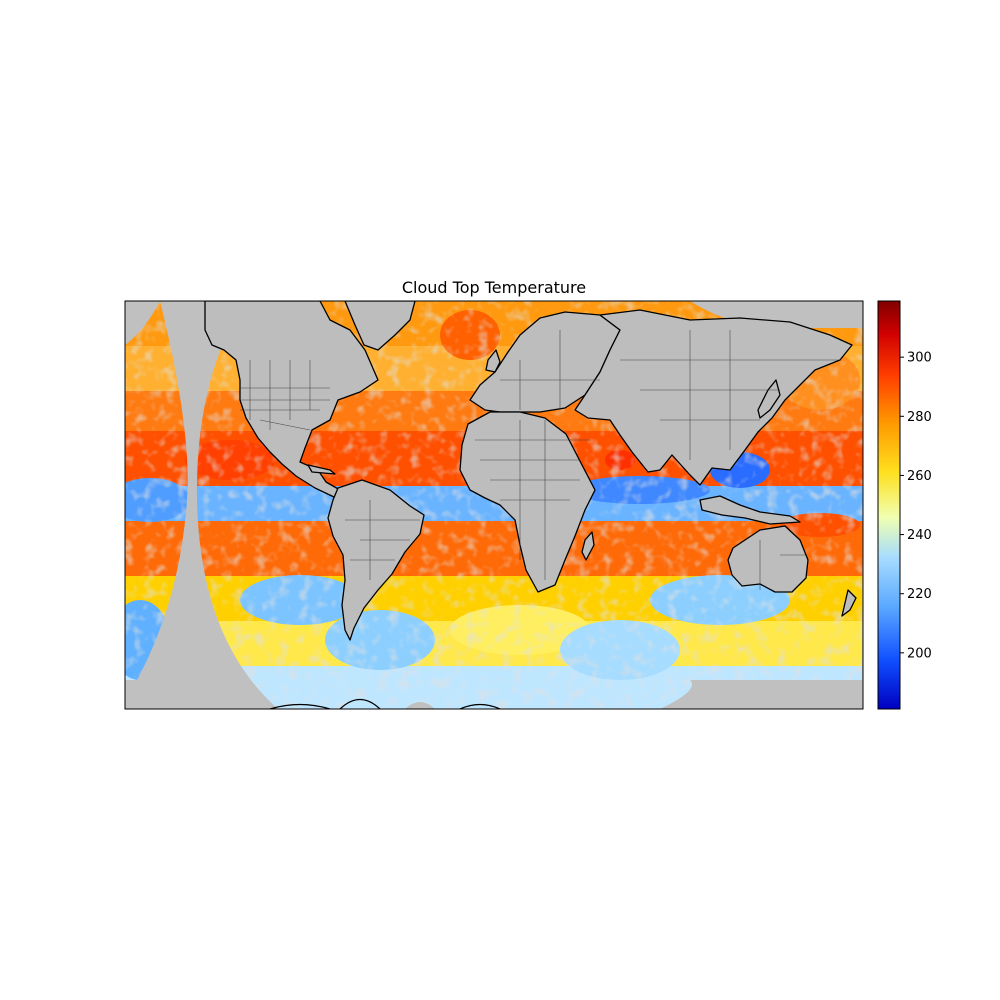  What do you see at coordinates (919, 594) in the screenshot?
I see `colorbar-tick-label: 220` at bounding box center [919, 594].